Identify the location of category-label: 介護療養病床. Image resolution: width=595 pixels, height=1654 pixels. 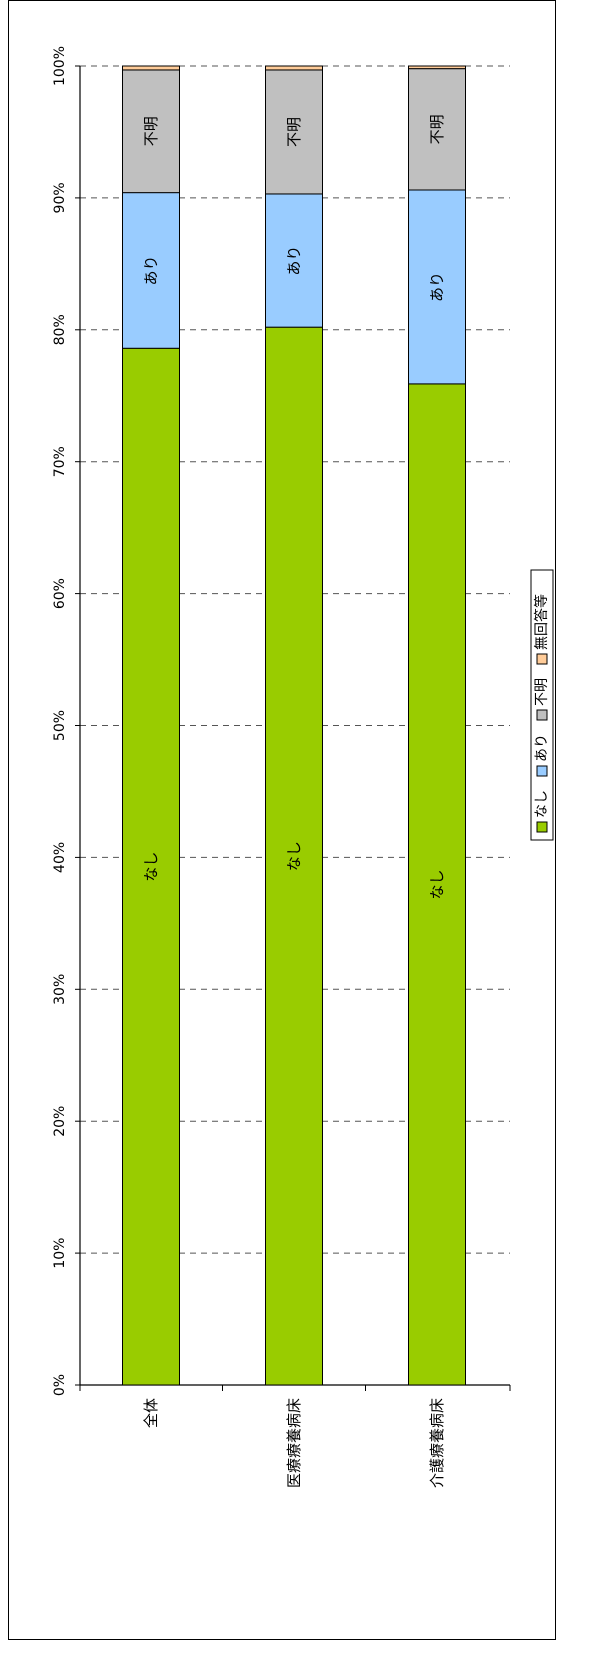
(437, 1443).